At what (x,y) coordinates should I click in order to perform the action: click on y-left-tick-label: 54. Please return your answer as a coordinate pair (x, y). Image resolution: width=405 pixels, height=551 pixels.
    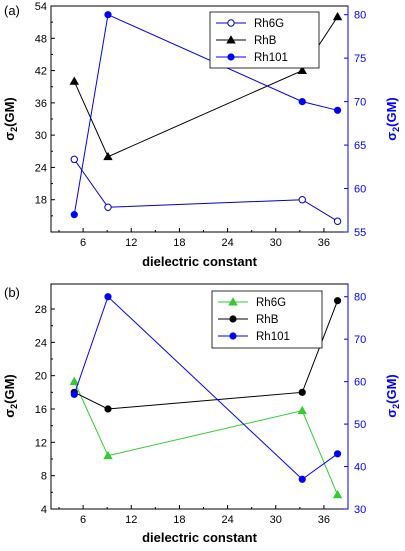
    Looking at the image, I should click on (41, 7).